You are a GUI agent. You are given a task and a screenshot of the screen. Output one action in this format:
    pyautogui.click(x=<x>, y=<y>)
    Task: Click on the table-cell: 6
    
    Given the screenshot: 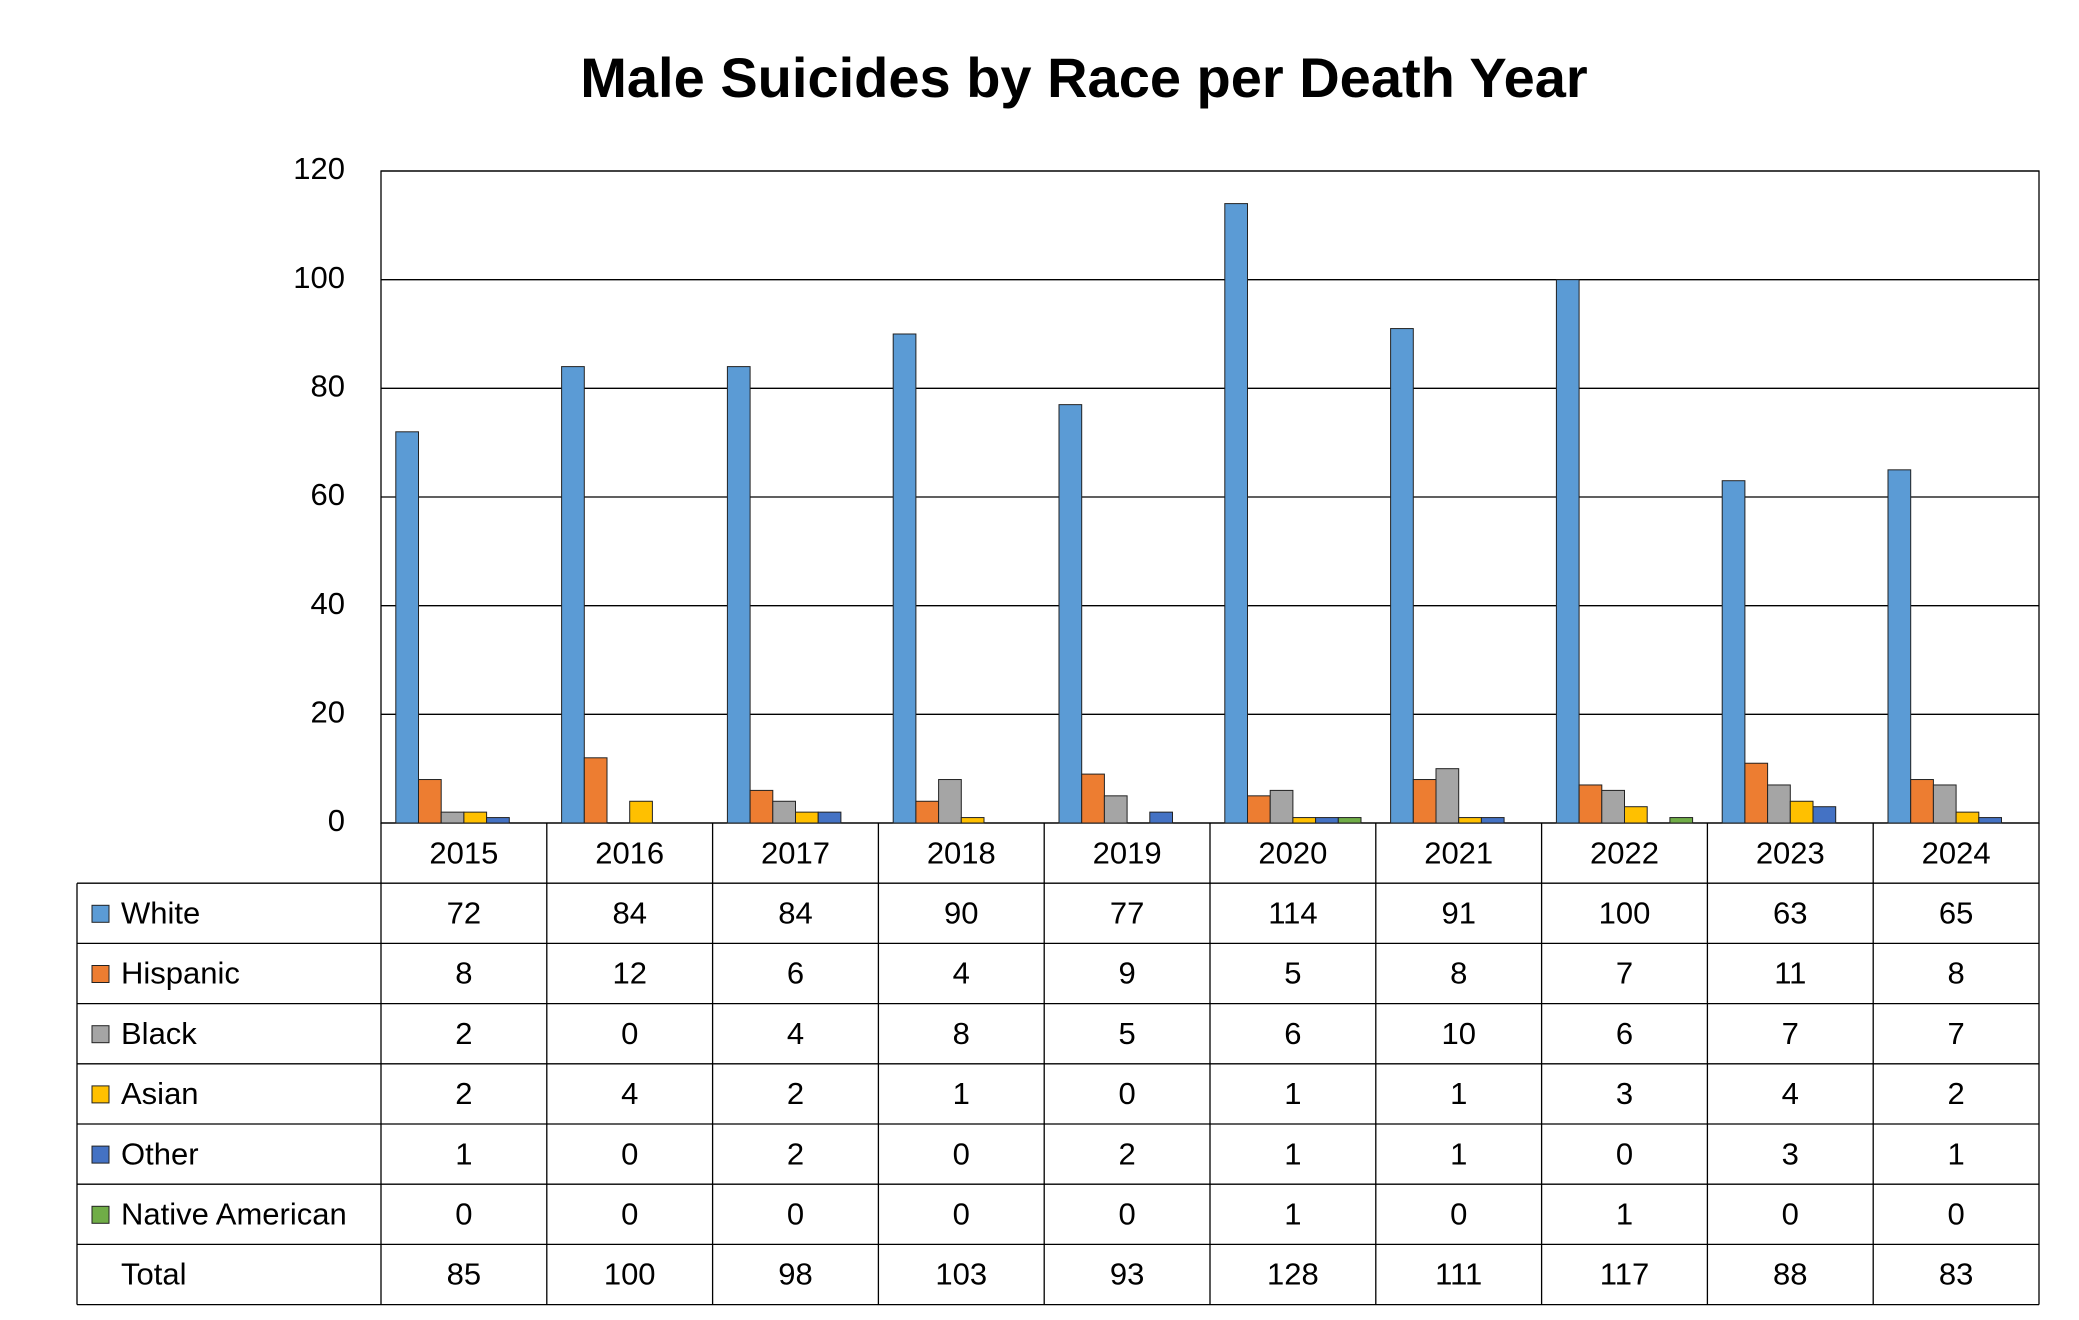 What is the action you would take?
    pyautogui.click(x=1624, y=1033)
    